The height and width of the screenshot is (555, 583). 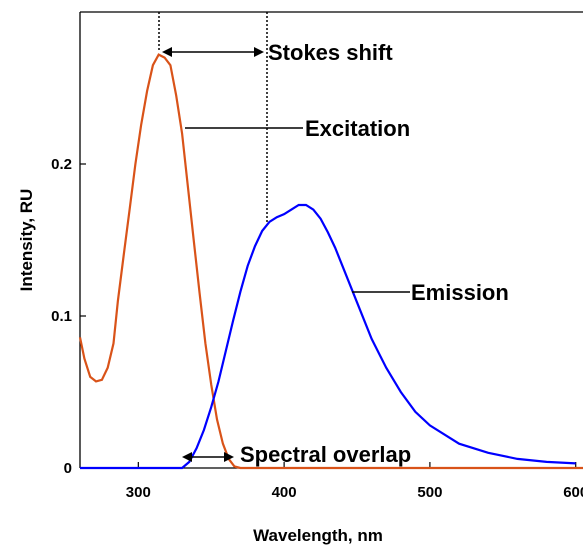 I want to click on x-tick-label: 300, so click(x=138, y=492).